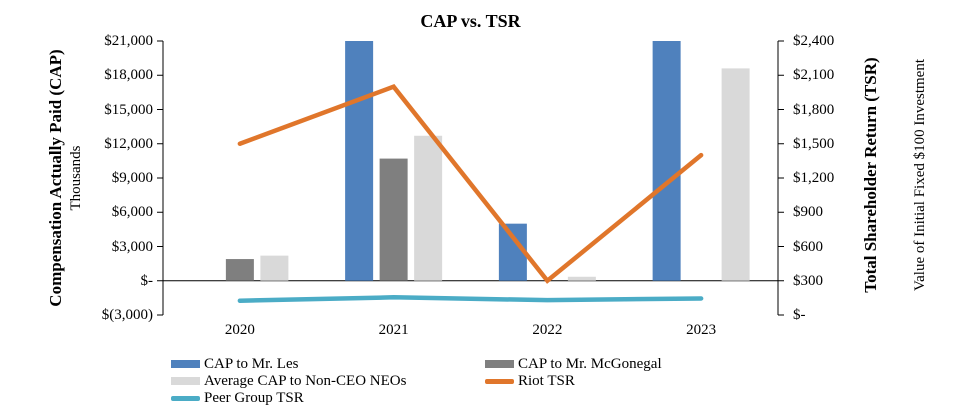 The height and width of the screenshot is (407, 963). Describe the element at coordinates (814, 143) in the screenshot. I see `right-axis-tick-label: $1,500` at that location.